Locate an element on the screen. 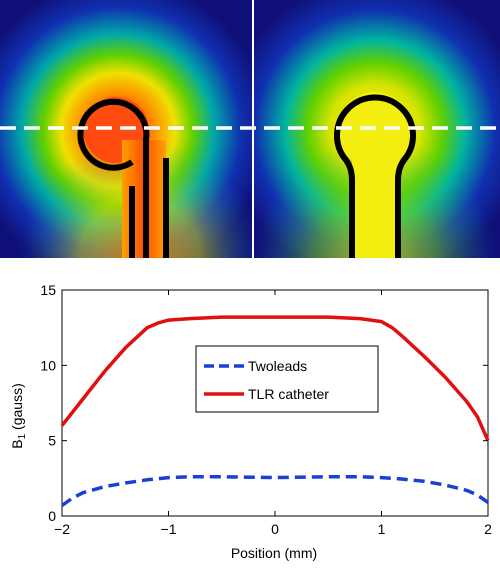 Image resolution: width=500 pixels, height=568 pixels. y-tick-label: 15 is located at coordinates (48, 290).